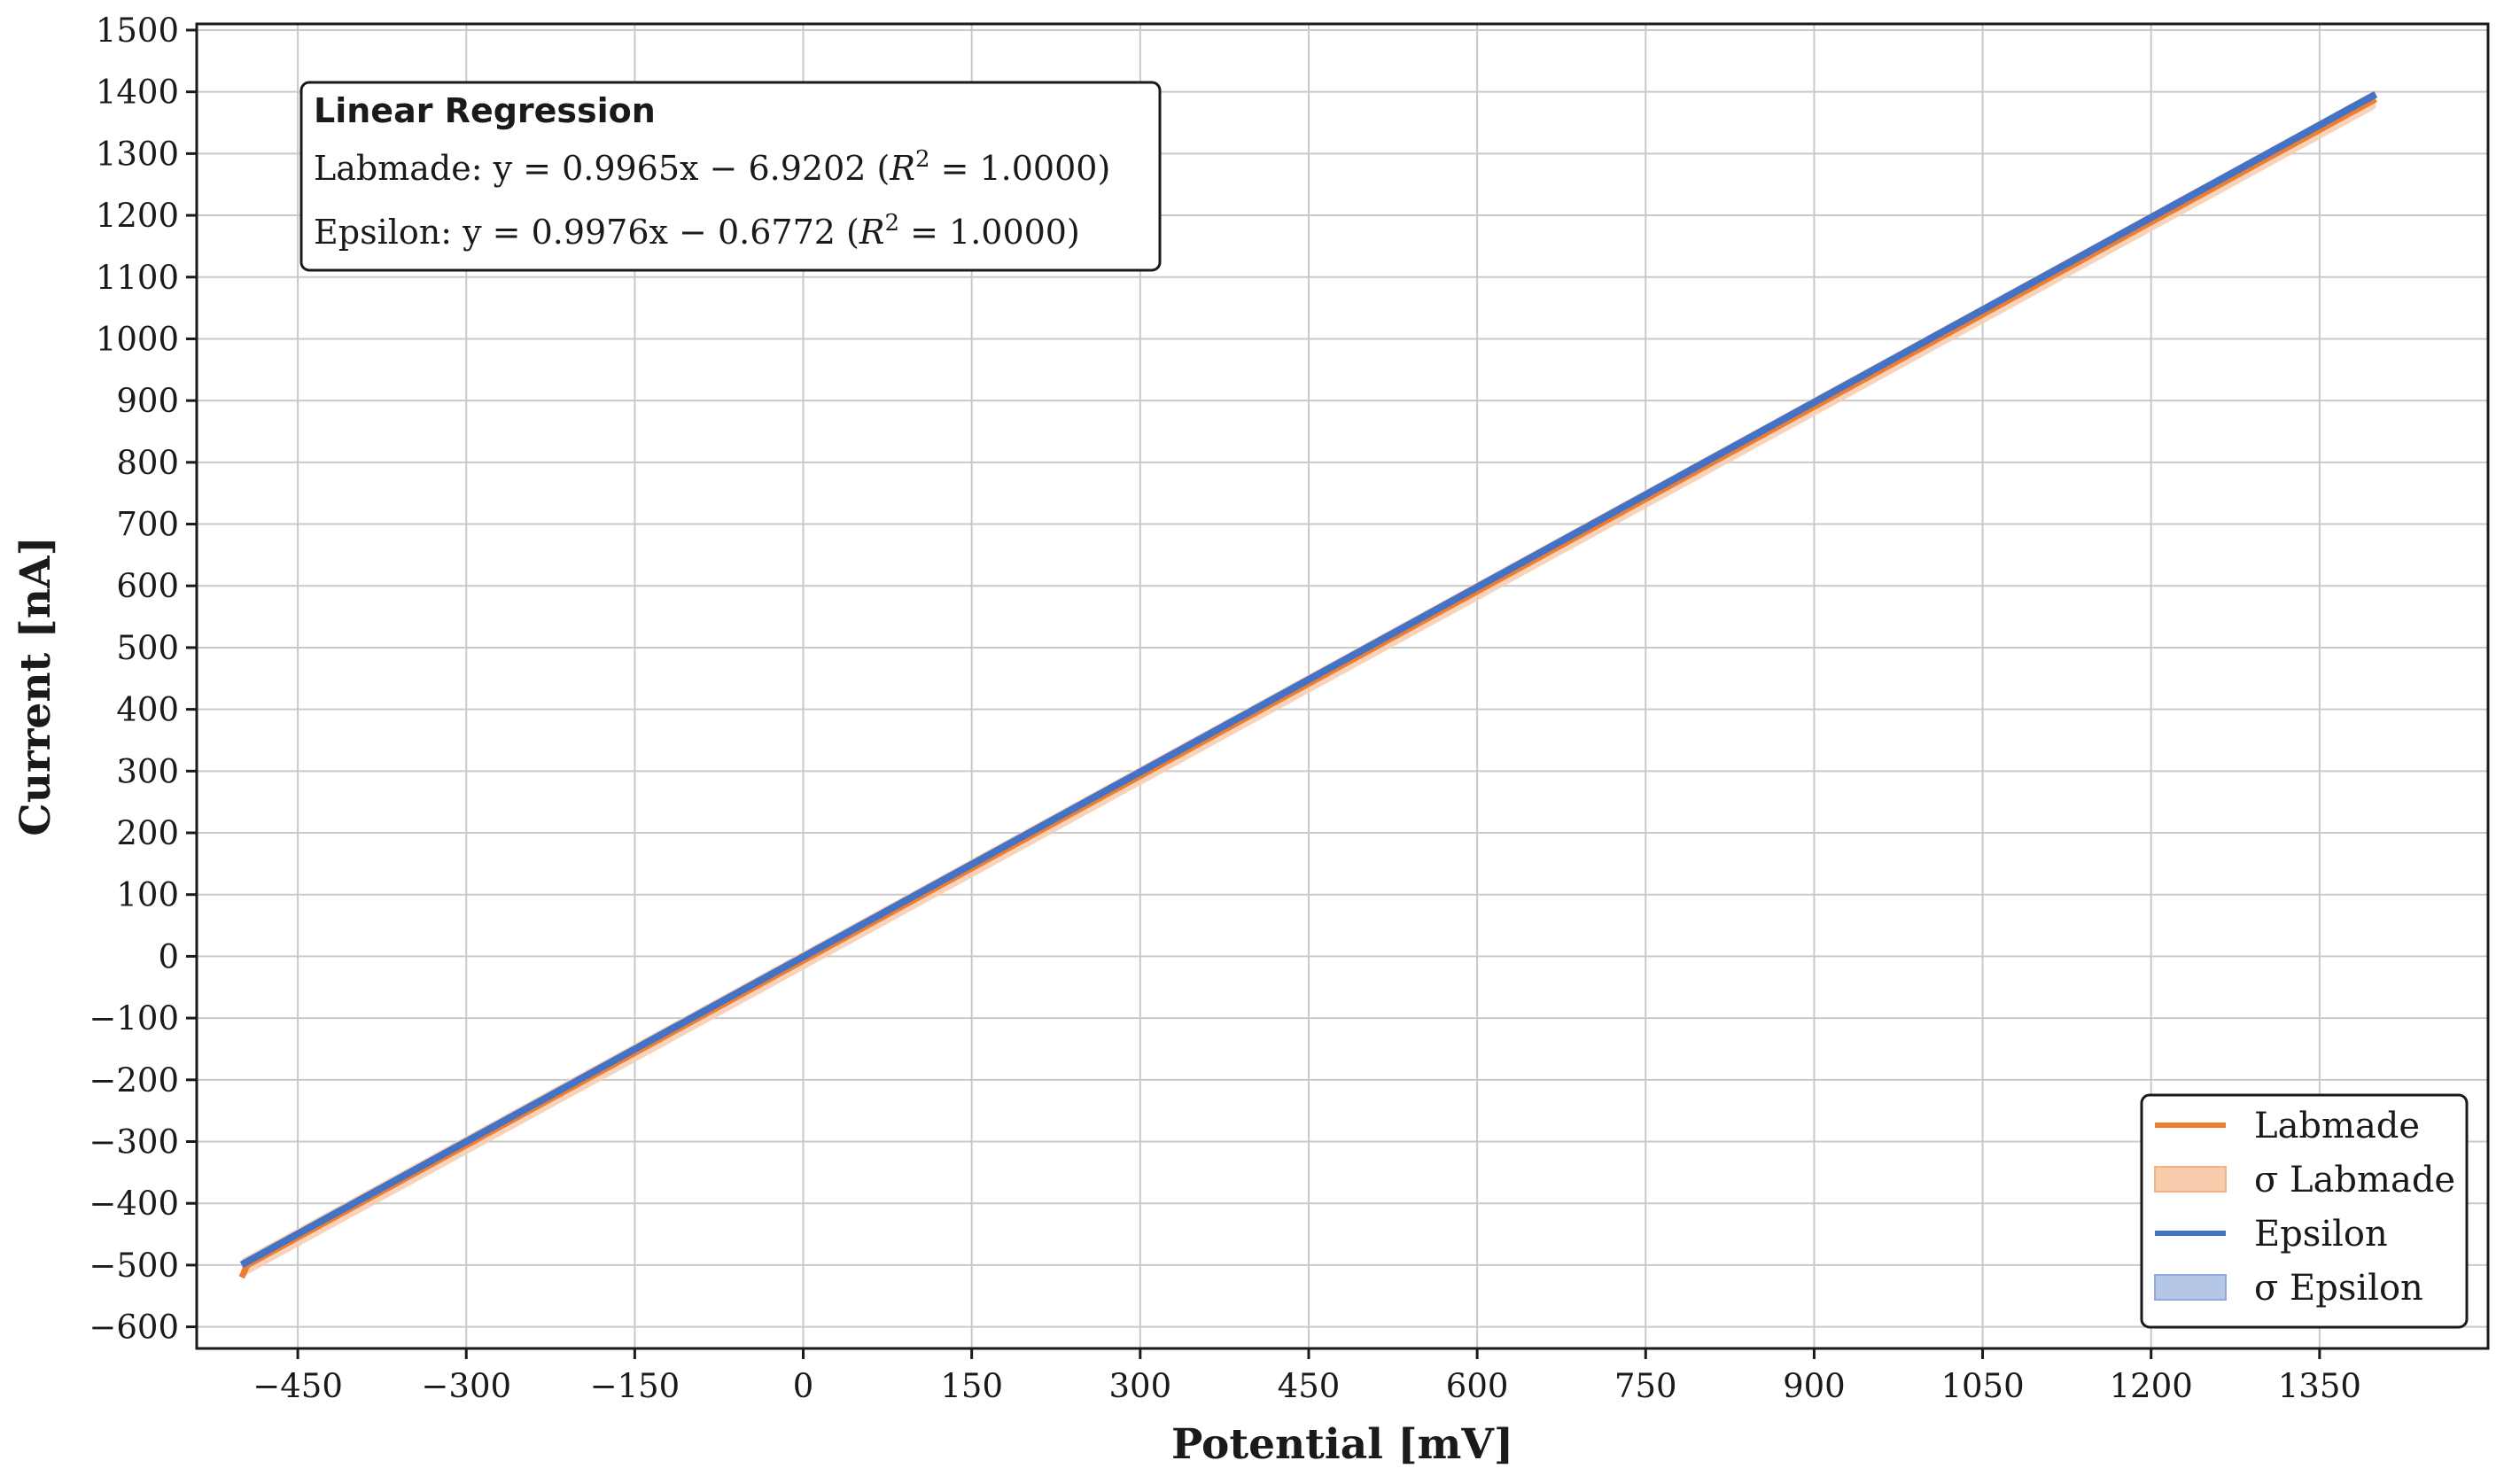 The width and height of the screenshot is (2504, 1484). I want to click on annotation-frame, so click(730, 176).